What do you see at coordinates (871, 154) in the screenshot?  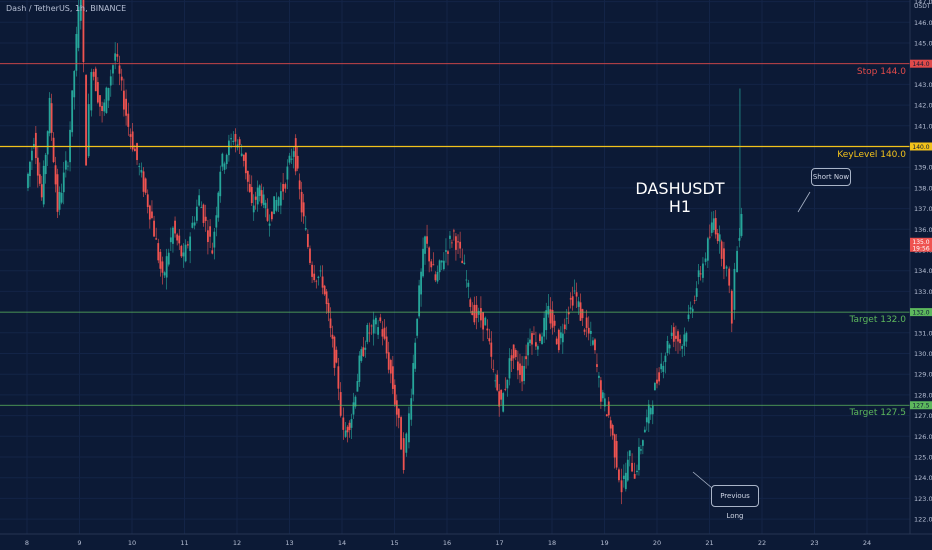 I see `level-label: KeyLevel 140.0` at bounding box center [871, 154].